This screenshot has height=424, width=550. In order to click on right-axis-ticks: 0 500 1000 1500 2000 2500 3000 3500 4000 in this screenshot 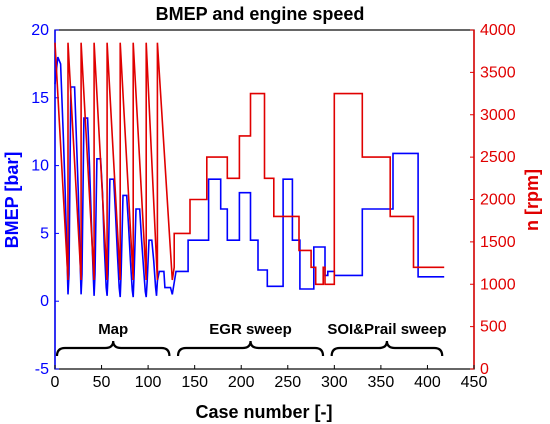, I will do `click(493, 200)`.